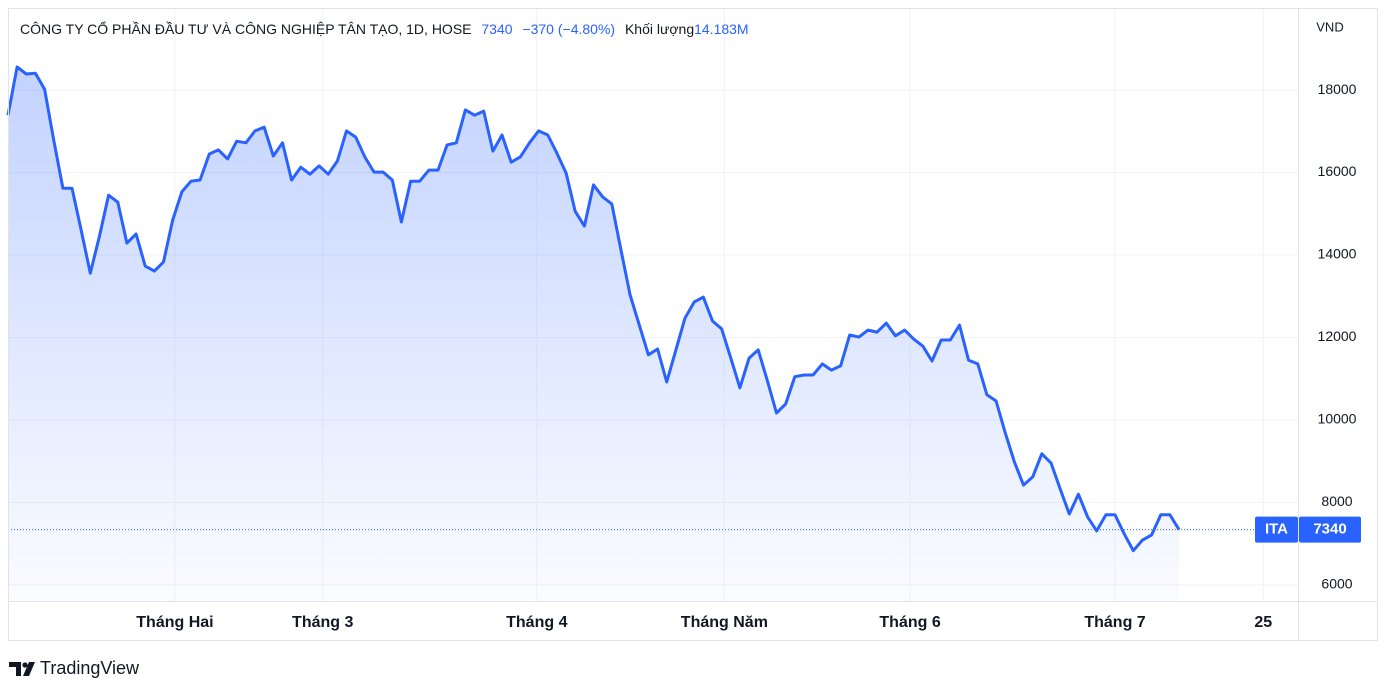  I want to click on x-tick-label: Tháng 4, so click(536, 622).